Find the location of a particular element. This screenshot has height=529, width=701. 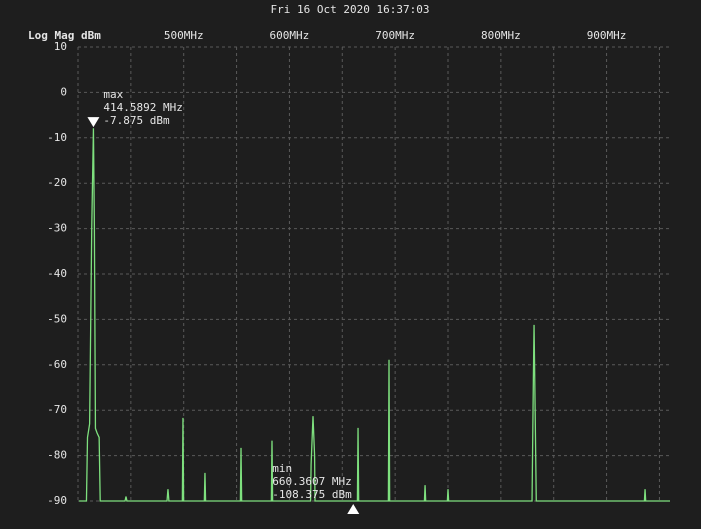

y-tick-label: -70 is located at coordinates (57, 409).